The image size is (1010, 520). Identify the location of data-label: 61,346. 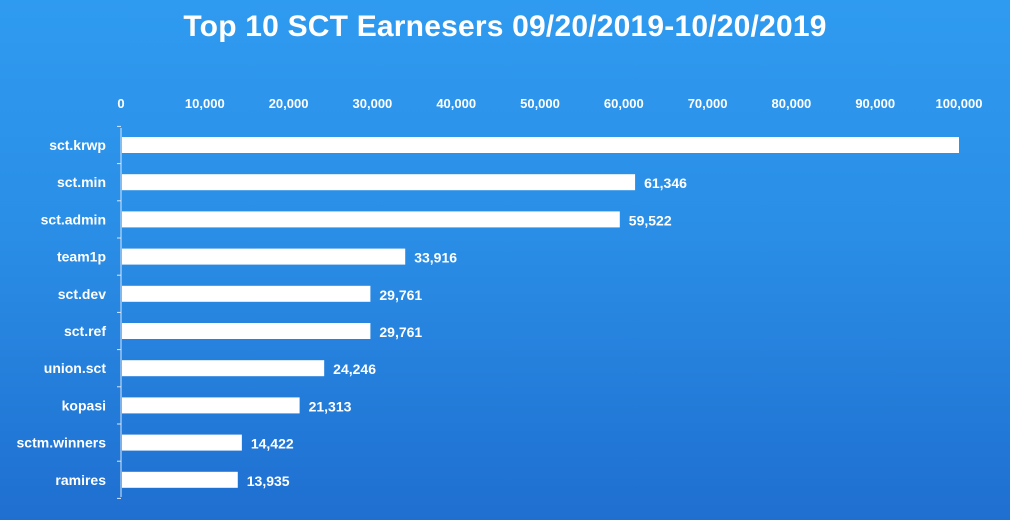
(665, 183).